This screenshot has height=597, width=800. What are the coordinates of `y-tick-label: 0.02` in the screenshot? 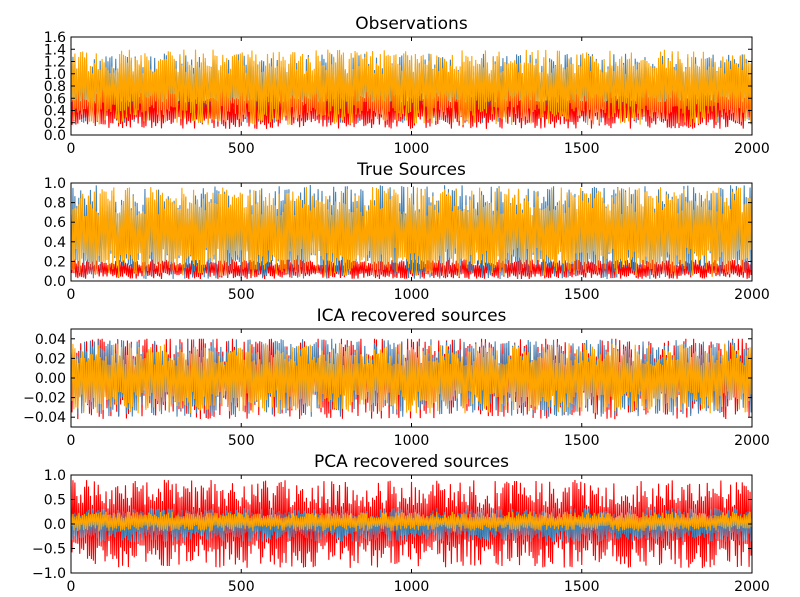 It's located at (50, 359).